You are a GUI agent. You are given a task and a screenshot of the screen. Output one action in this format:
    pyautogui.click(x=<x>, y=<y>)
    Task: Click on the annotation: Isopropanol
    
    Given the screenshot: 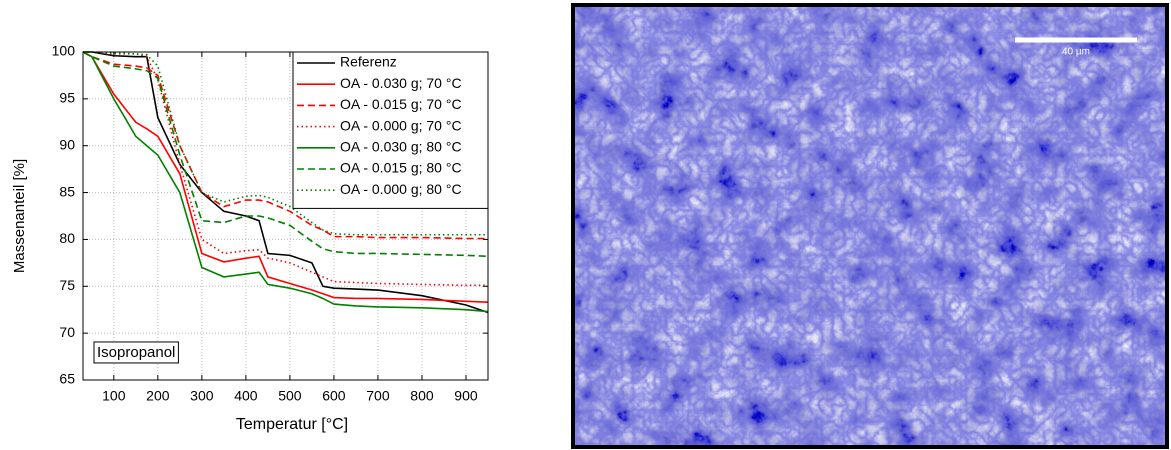 What is the action you would take?
    pyautogui.click(x=136, y=352)
    